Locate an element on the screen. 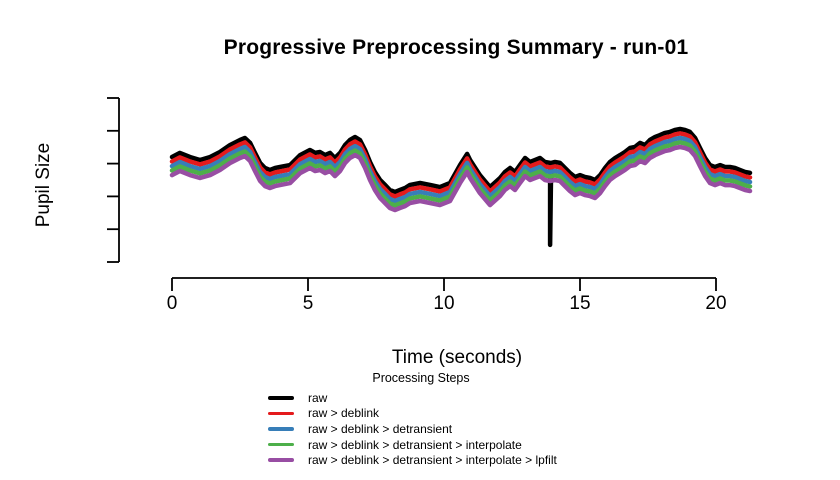  x-tick-label: 15 is located at coordinates (579, 303).